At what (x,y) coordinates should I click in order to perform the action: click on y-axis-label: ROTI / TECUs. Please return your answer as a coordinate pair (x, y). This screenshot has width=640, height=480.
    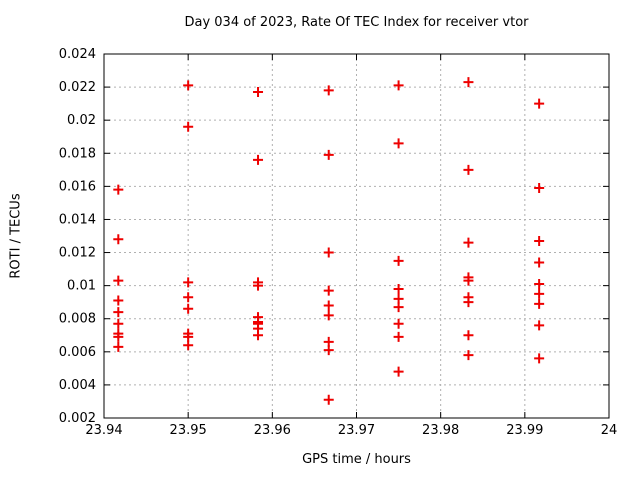
    Looking at the image, I should click on (16, 236).